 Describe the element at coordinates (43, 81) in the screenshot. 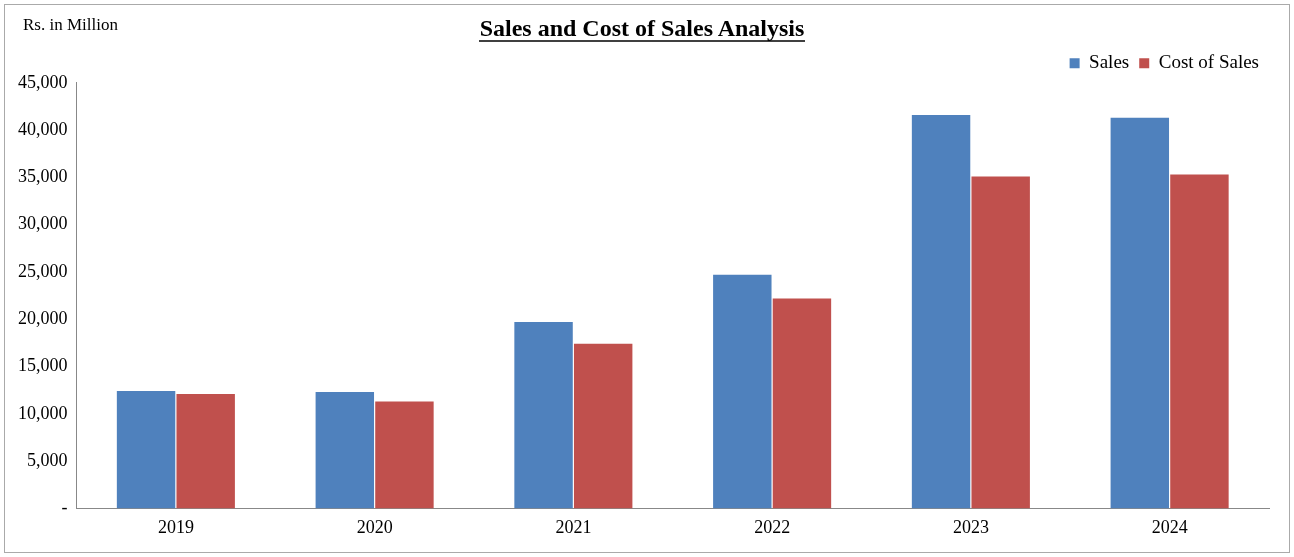

I see `y-tick-label: 45,000` at that location.